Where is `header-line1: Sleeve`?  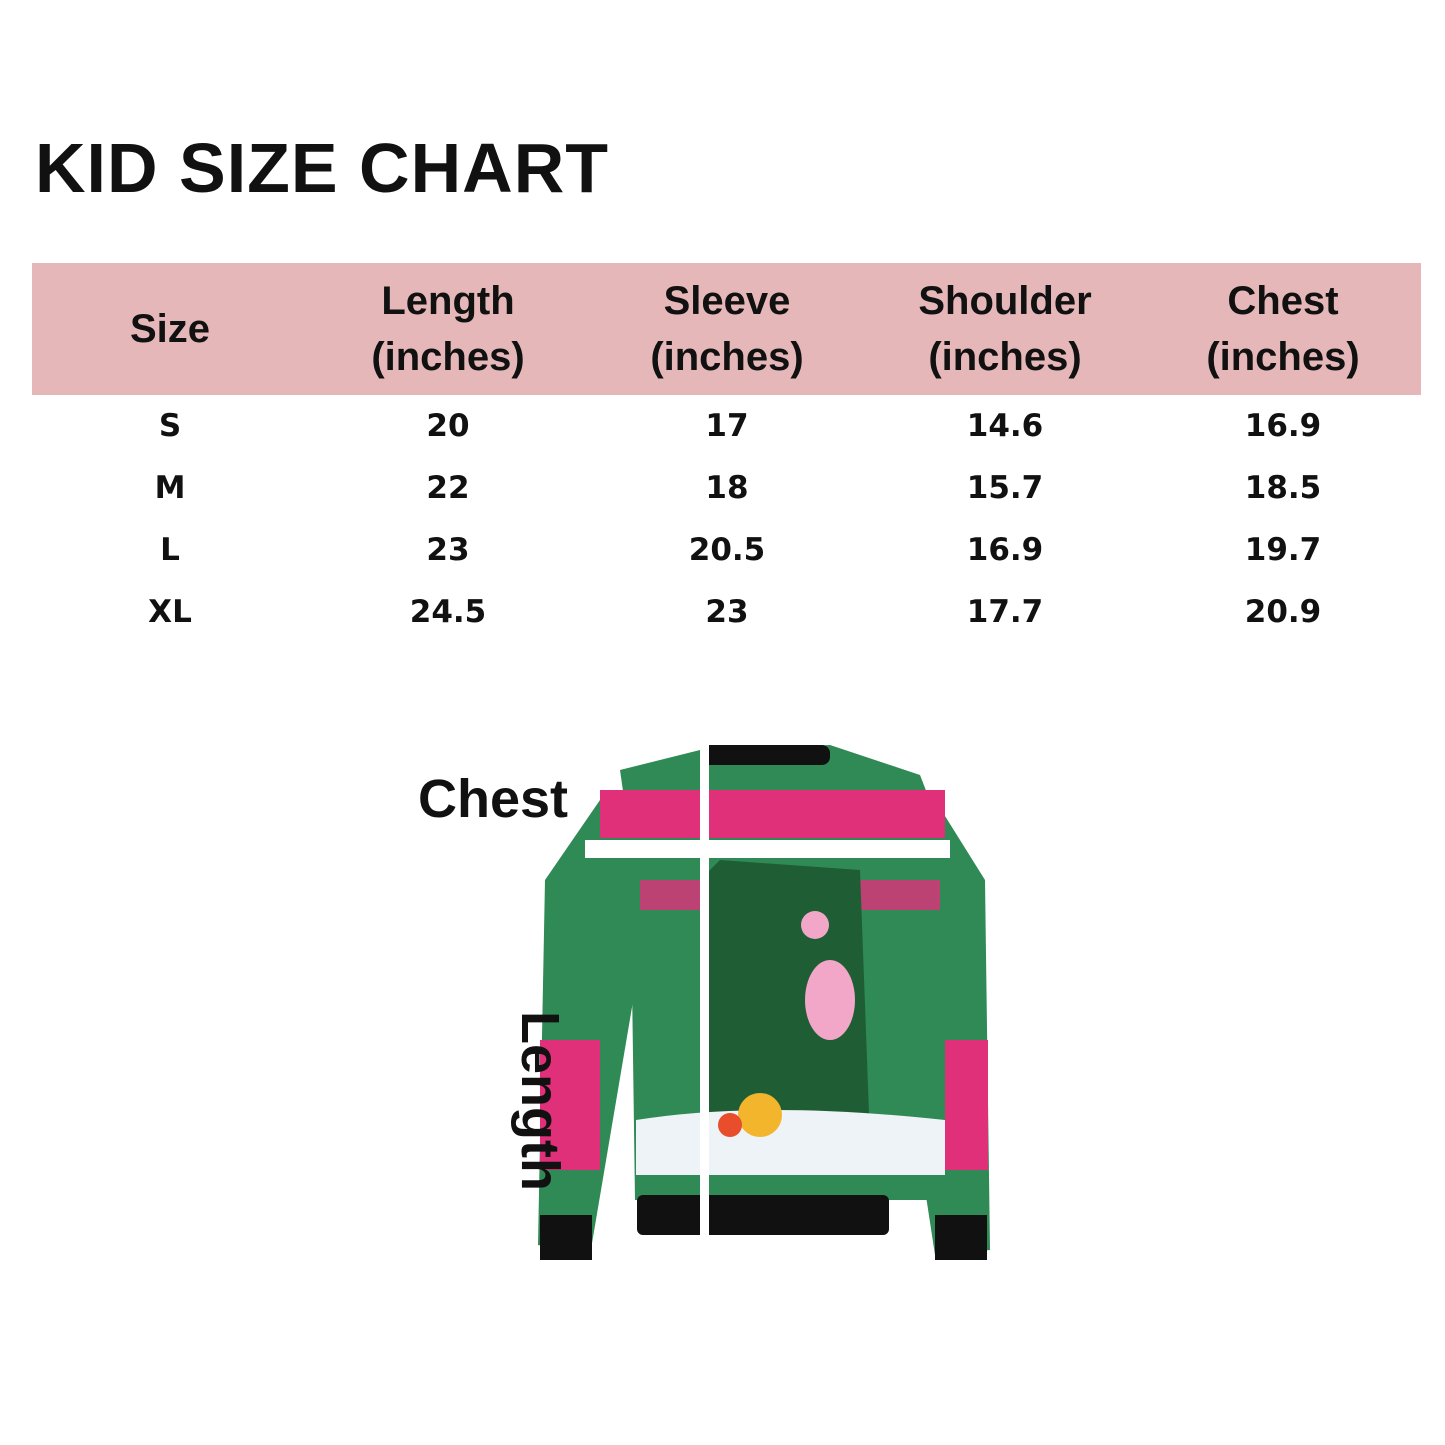
header-line1: Sleeve is located at coordinates (727, 301).